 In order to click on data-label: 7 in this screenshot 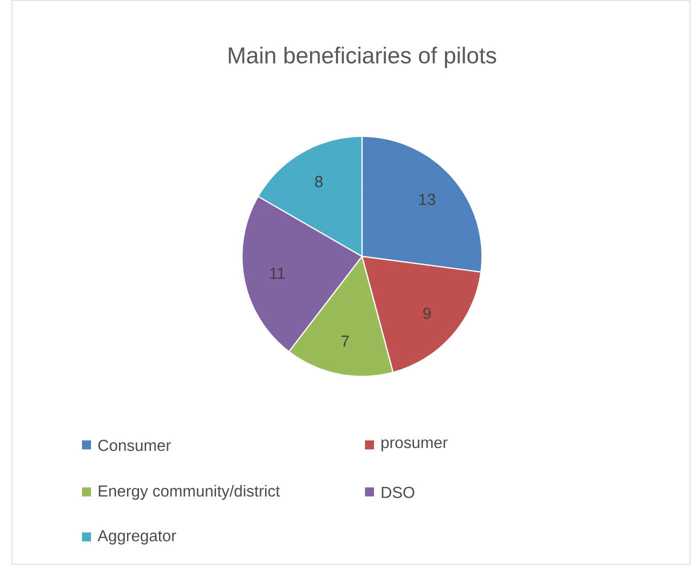, I will do `click(345, 340)`.